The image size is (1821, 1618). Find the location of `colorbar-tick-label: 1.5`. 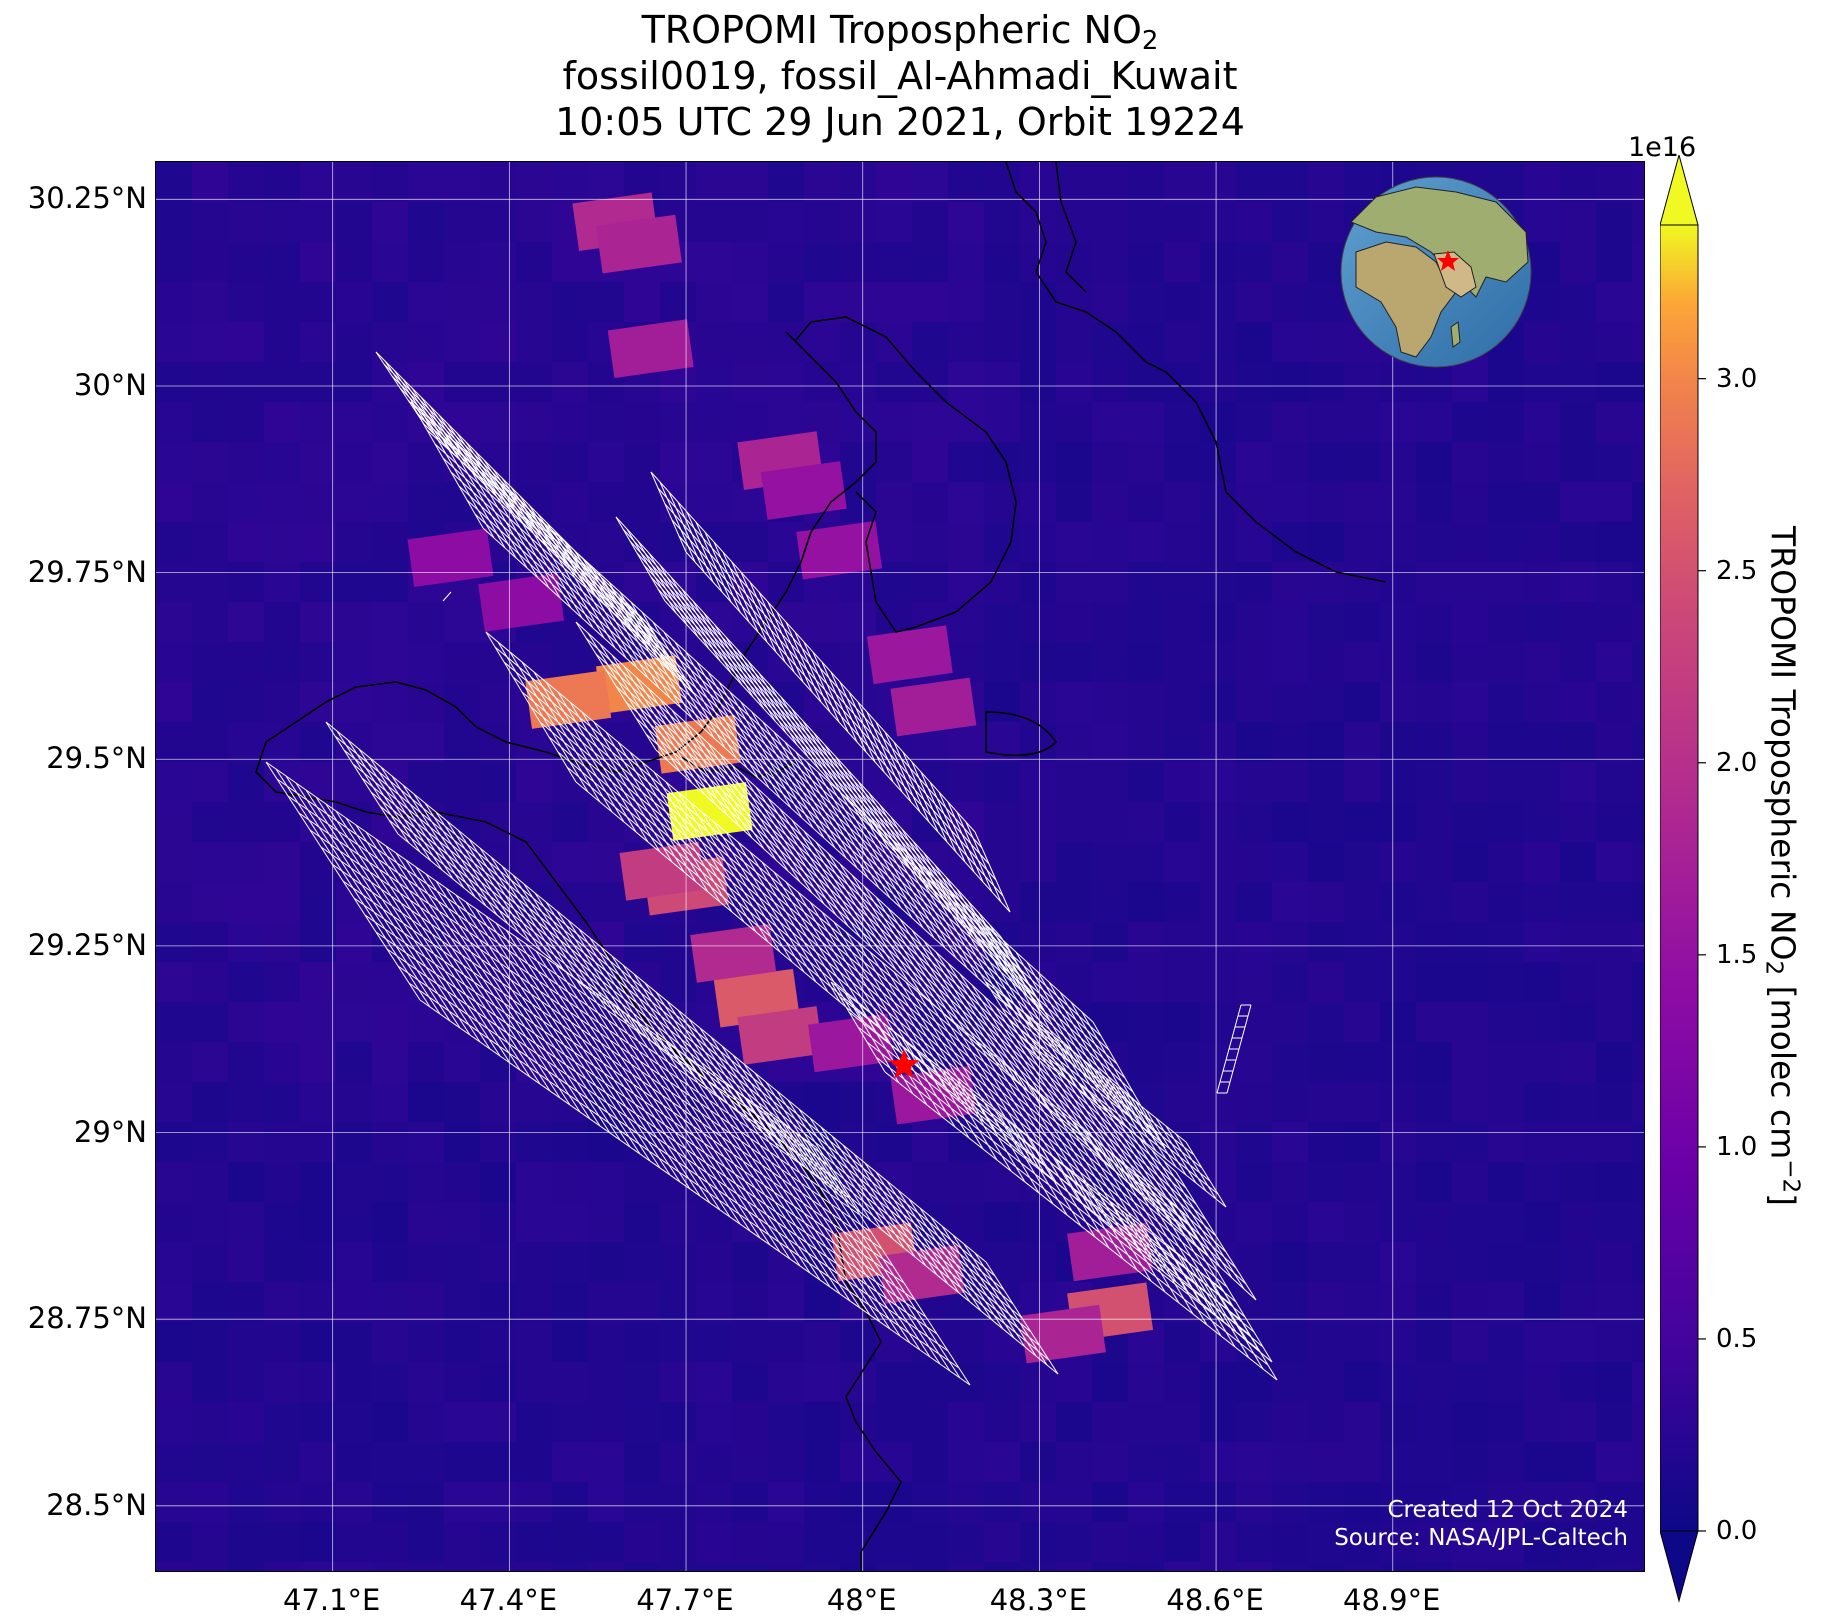

colorbar-tick-label: 1.5 is located at coordinates (1737, 954).